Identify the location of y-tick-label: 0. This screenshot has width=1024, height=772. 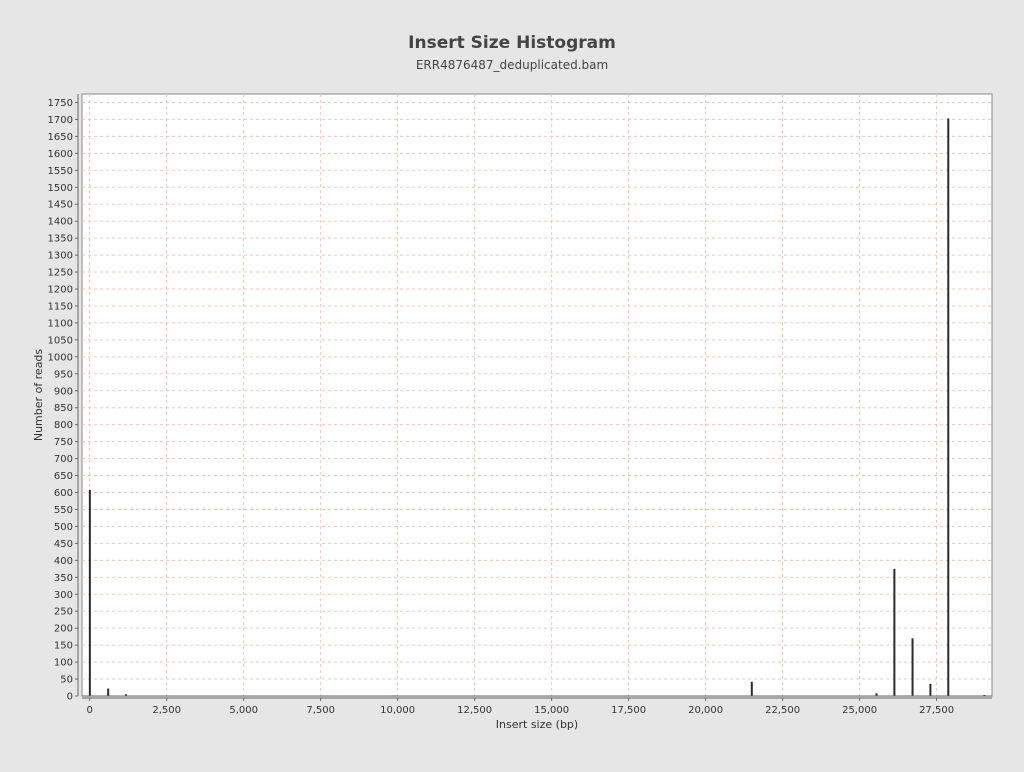
(70, 697).